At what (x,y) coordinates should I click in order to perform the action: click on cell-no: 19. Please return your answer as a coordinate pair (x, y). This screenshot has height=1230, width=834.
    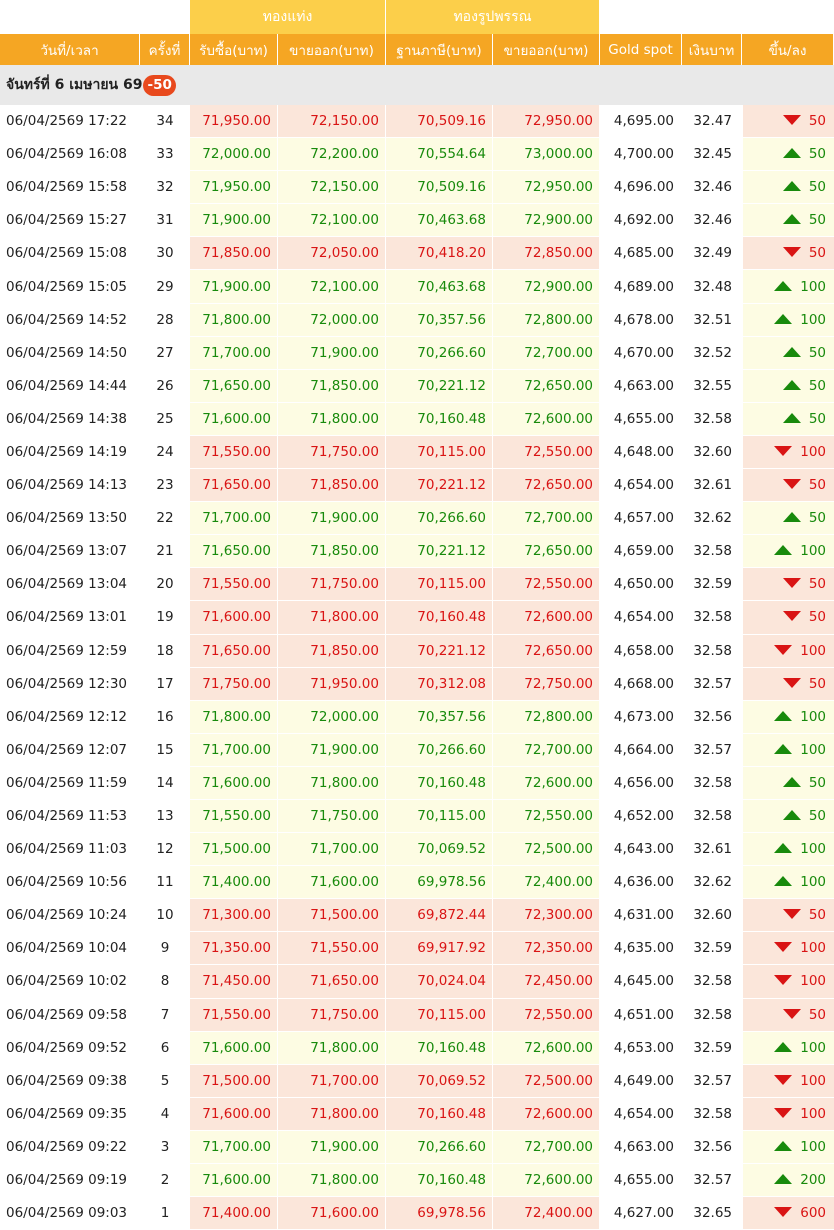
    Looking at the image, I should click on (165, 618).